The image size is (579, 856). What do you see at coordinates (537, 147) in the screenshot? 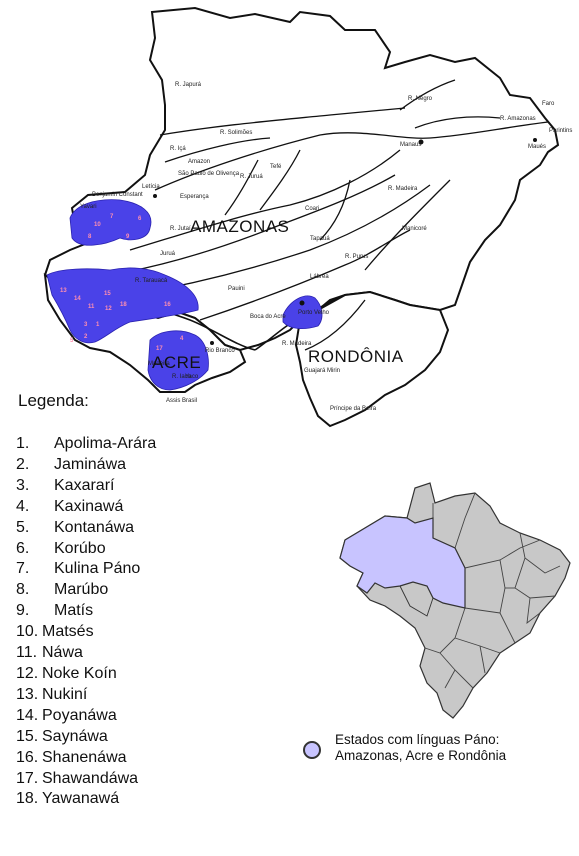
I see `place-label: Maués` at bounding box center [537, 147].